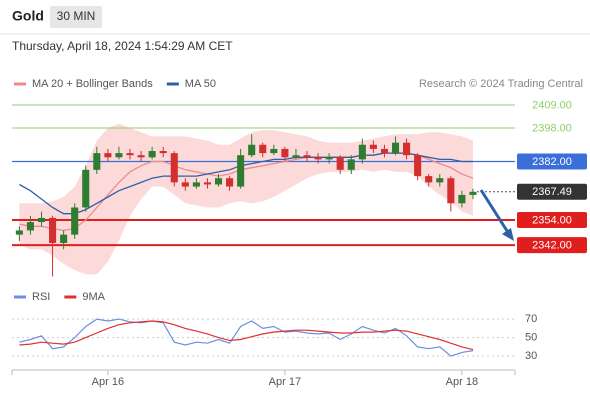  Describe the element at coordinates (552, 105) in the screenshot. I see `level-label: 2409.00` at that location.